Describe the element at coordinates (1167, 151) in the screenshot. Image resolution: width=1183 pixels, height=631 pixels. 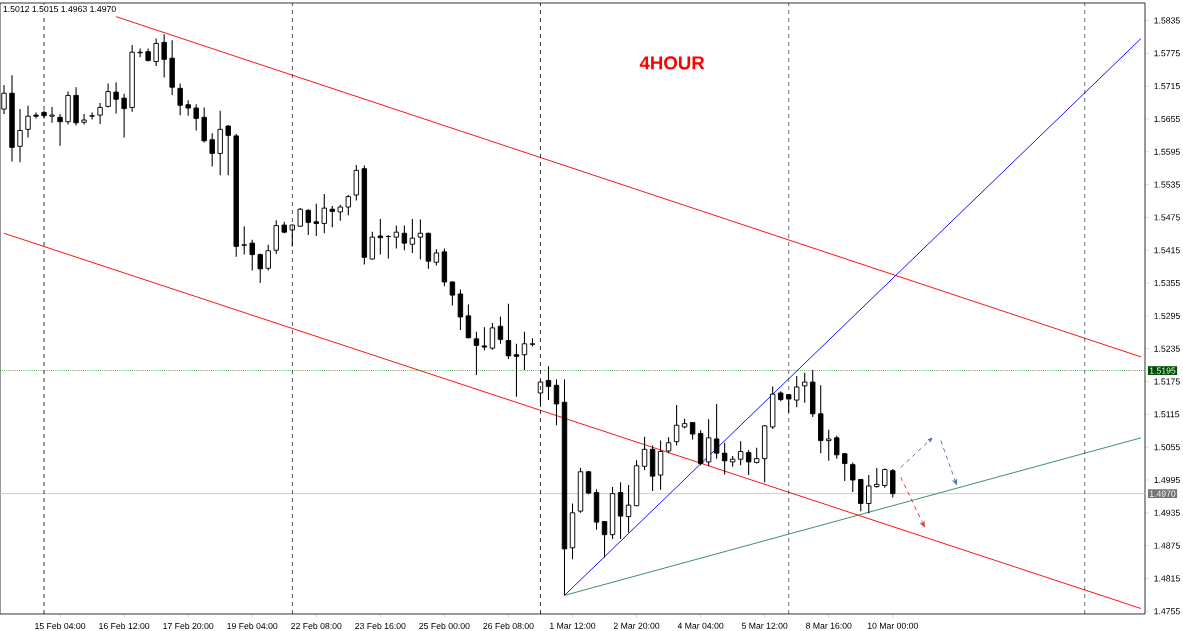
I see `y-tick-label: 1.5595` at that location.